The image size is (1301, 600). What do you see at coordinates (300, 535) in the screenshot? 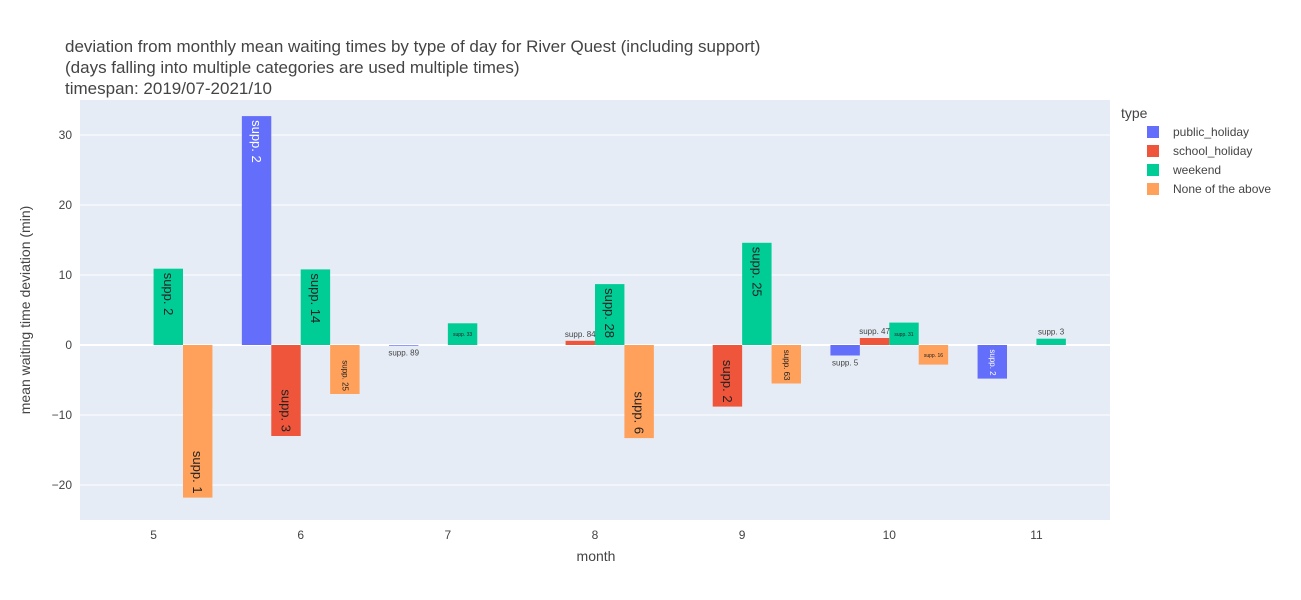
I see `x-tick-label: 6` at bounding box center [300, 535].